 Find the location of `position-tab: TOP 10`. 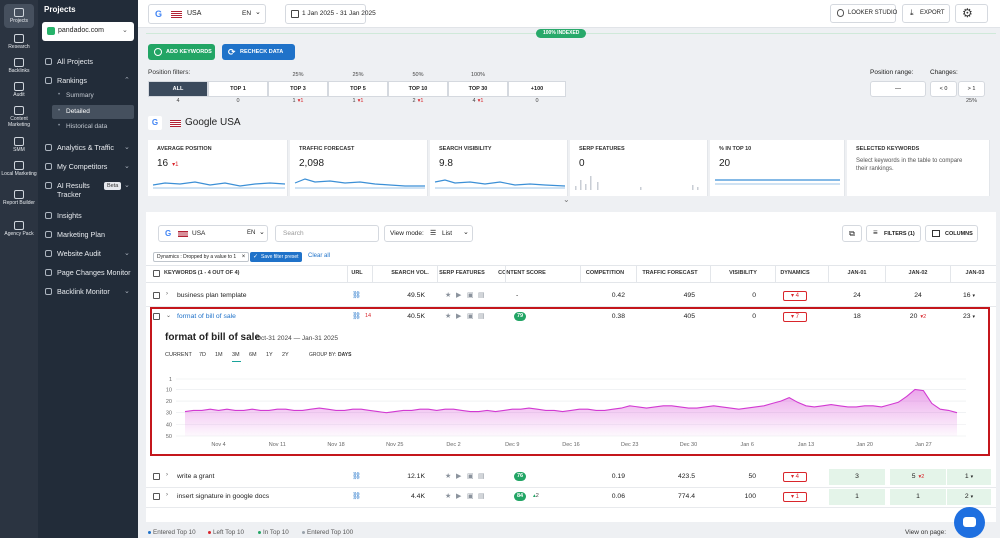

position-tab: TOP 10 is located at coordinates (418, 89).